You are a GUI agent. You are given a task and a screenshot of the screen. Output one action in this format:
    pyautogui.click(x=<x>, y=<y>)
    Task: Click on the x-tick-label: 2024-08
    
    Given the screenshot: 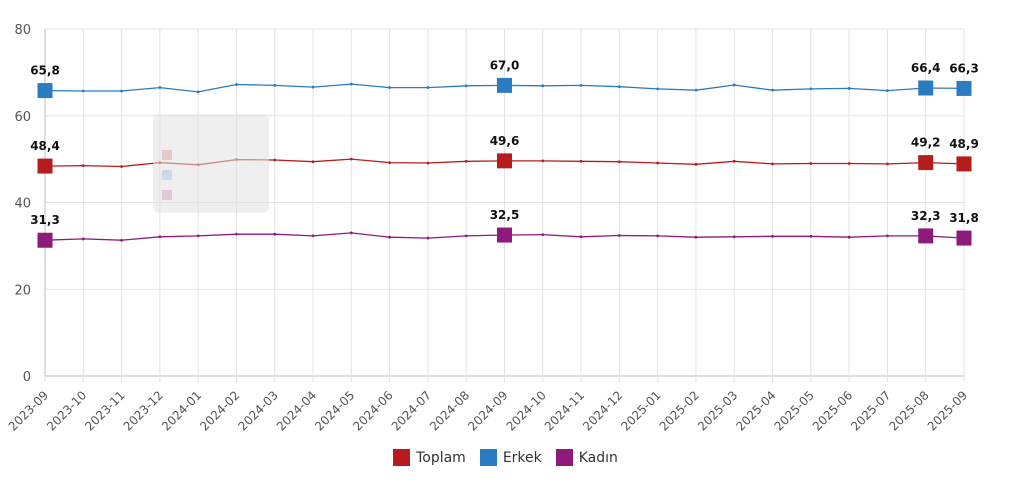 What is the action you would take?
    pyautogui.click(x=449, y=410)
    